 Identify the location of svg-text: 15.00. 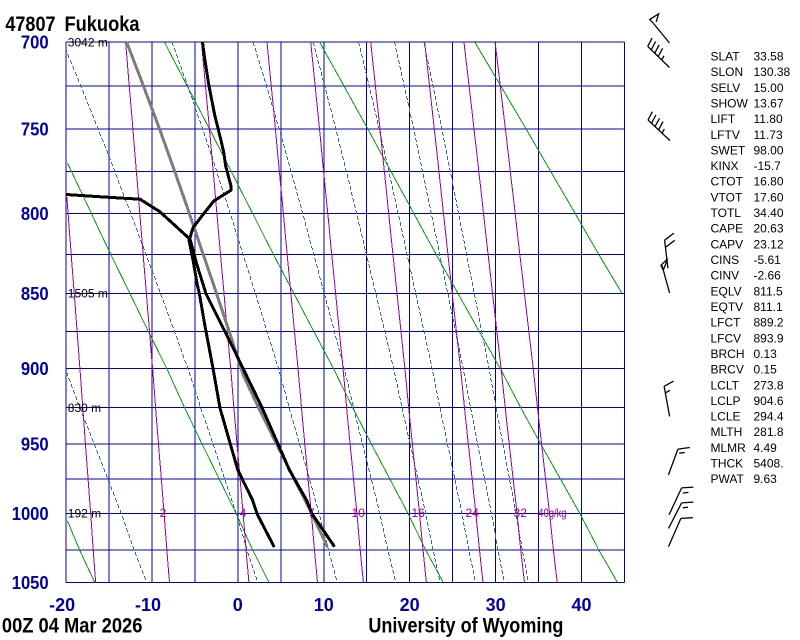
(769, 88).